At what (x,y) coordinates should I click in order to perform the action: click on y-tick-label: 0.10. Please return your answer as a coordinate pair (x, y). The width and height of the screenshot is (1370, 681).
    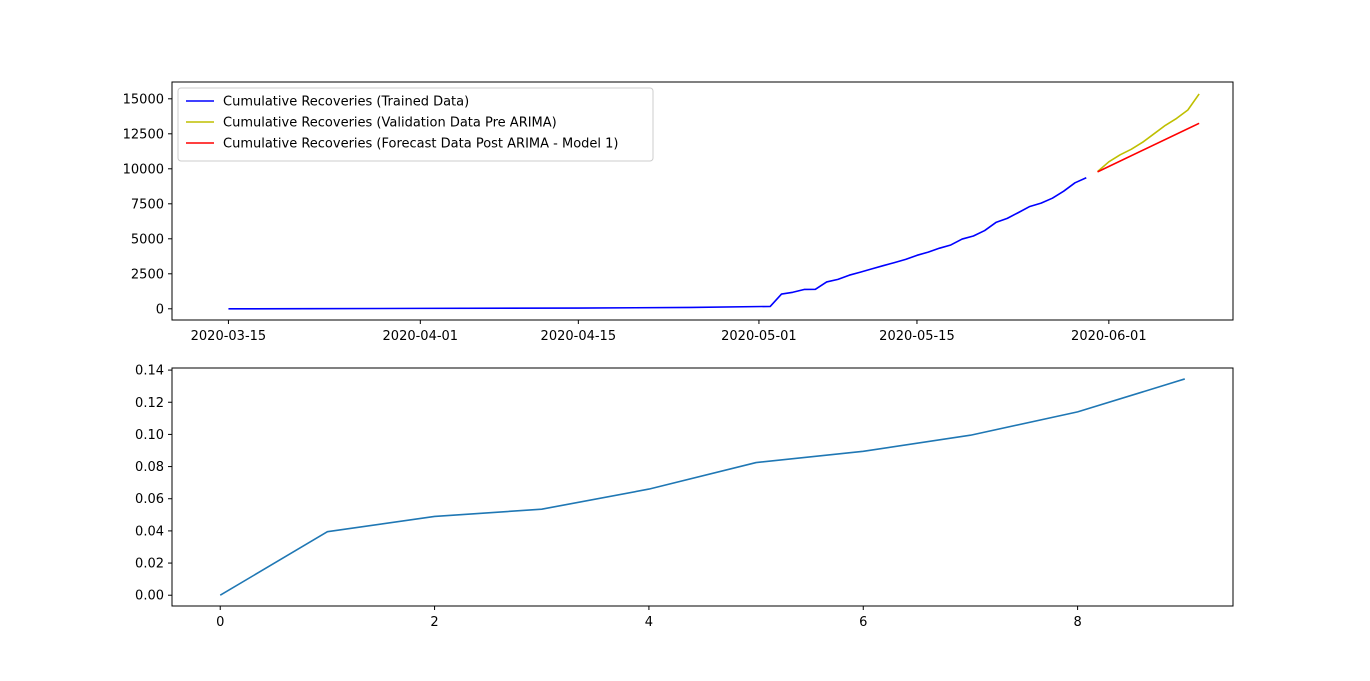
    Looking at the image, I should click on (149, 435).